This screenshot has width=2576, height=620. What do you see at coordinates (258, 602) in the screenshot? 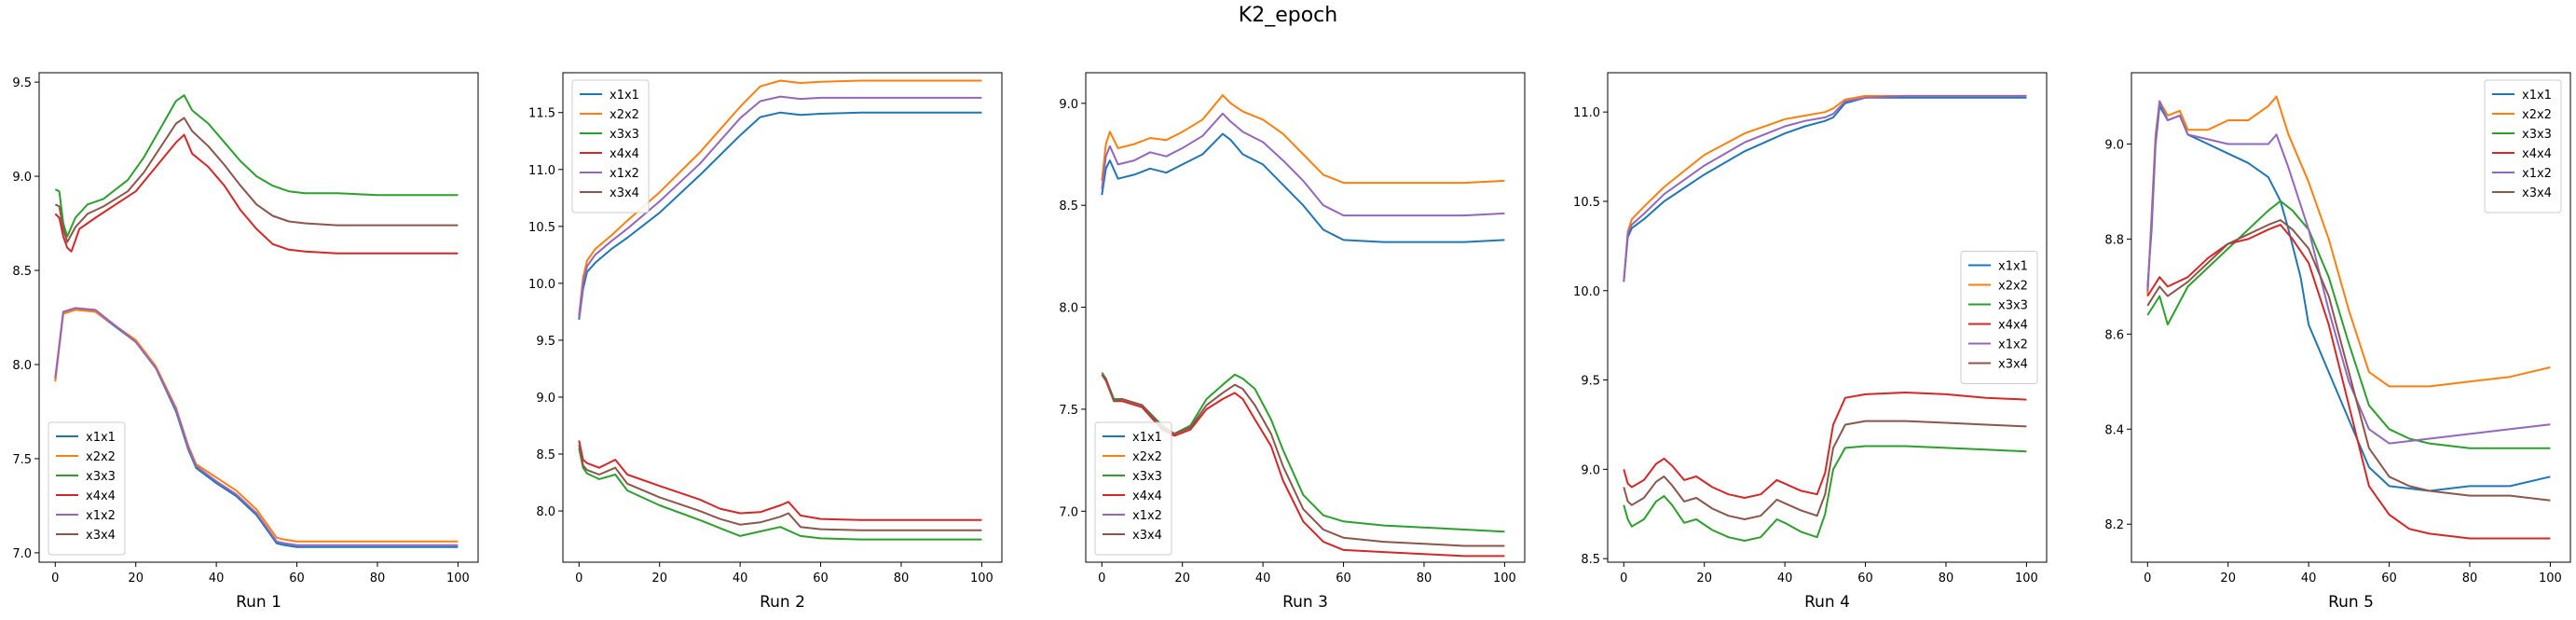
I see `x-axis-label: Run 1` at bounding box center [258, 602].